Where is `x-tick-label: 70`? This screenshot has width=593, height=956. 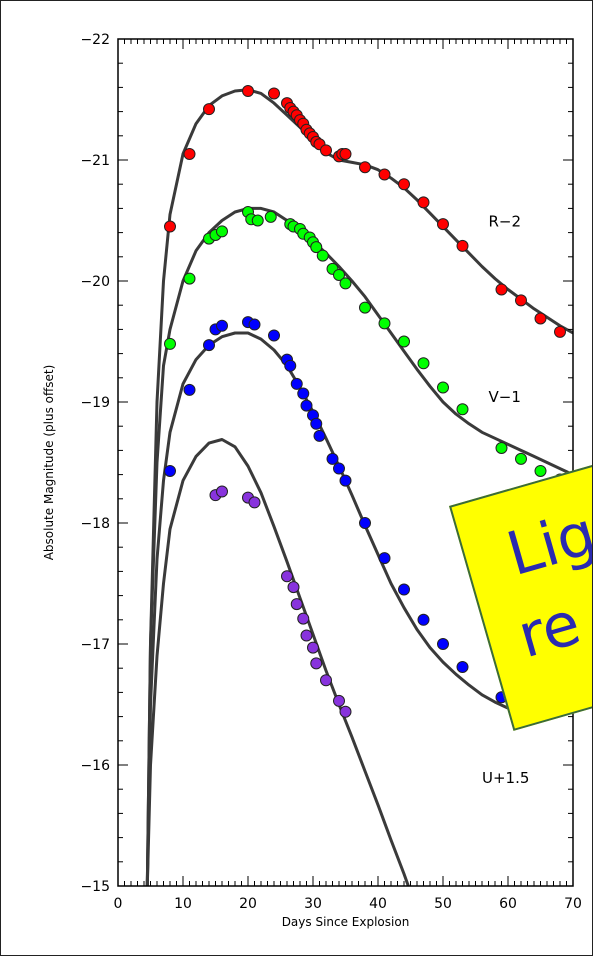 x-tick-label: 70 is located at coordinates (573, 904).